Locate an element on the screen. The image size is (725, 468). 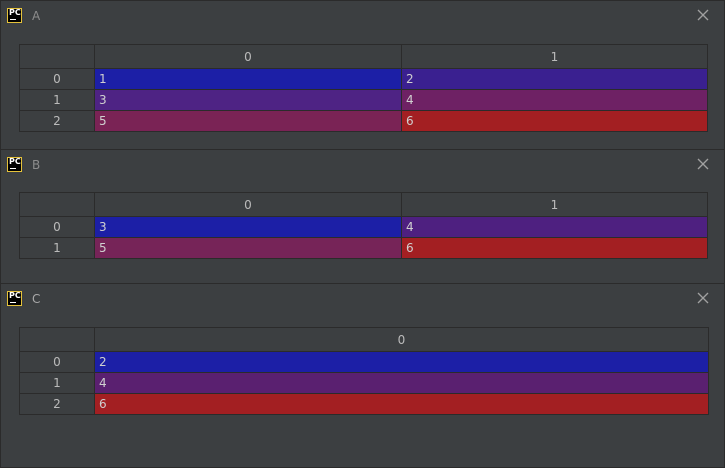
window-title: B is located at coordinates (36, 165).